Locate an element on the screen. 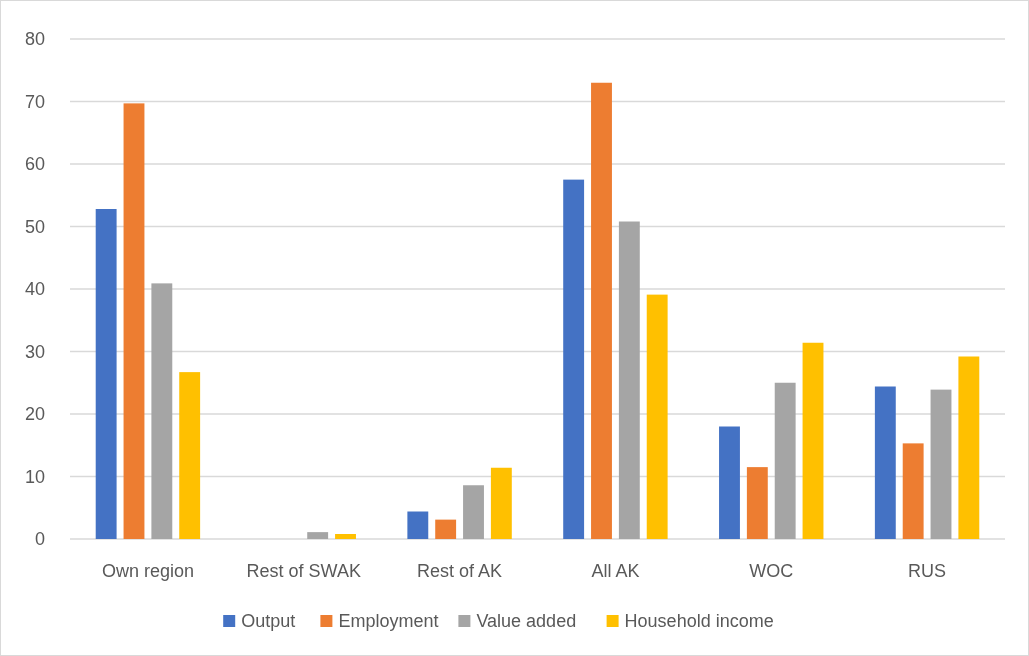 The width and height of the screenshot is (1029, 656). x-tick-label: WOC is located at coordinates (771, 571).